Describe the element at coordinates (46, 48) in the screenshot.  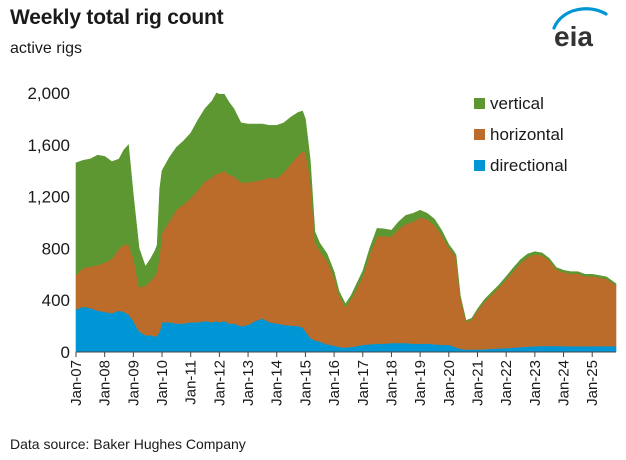
I see `y-axis-unit-label: active rigs` at that location.